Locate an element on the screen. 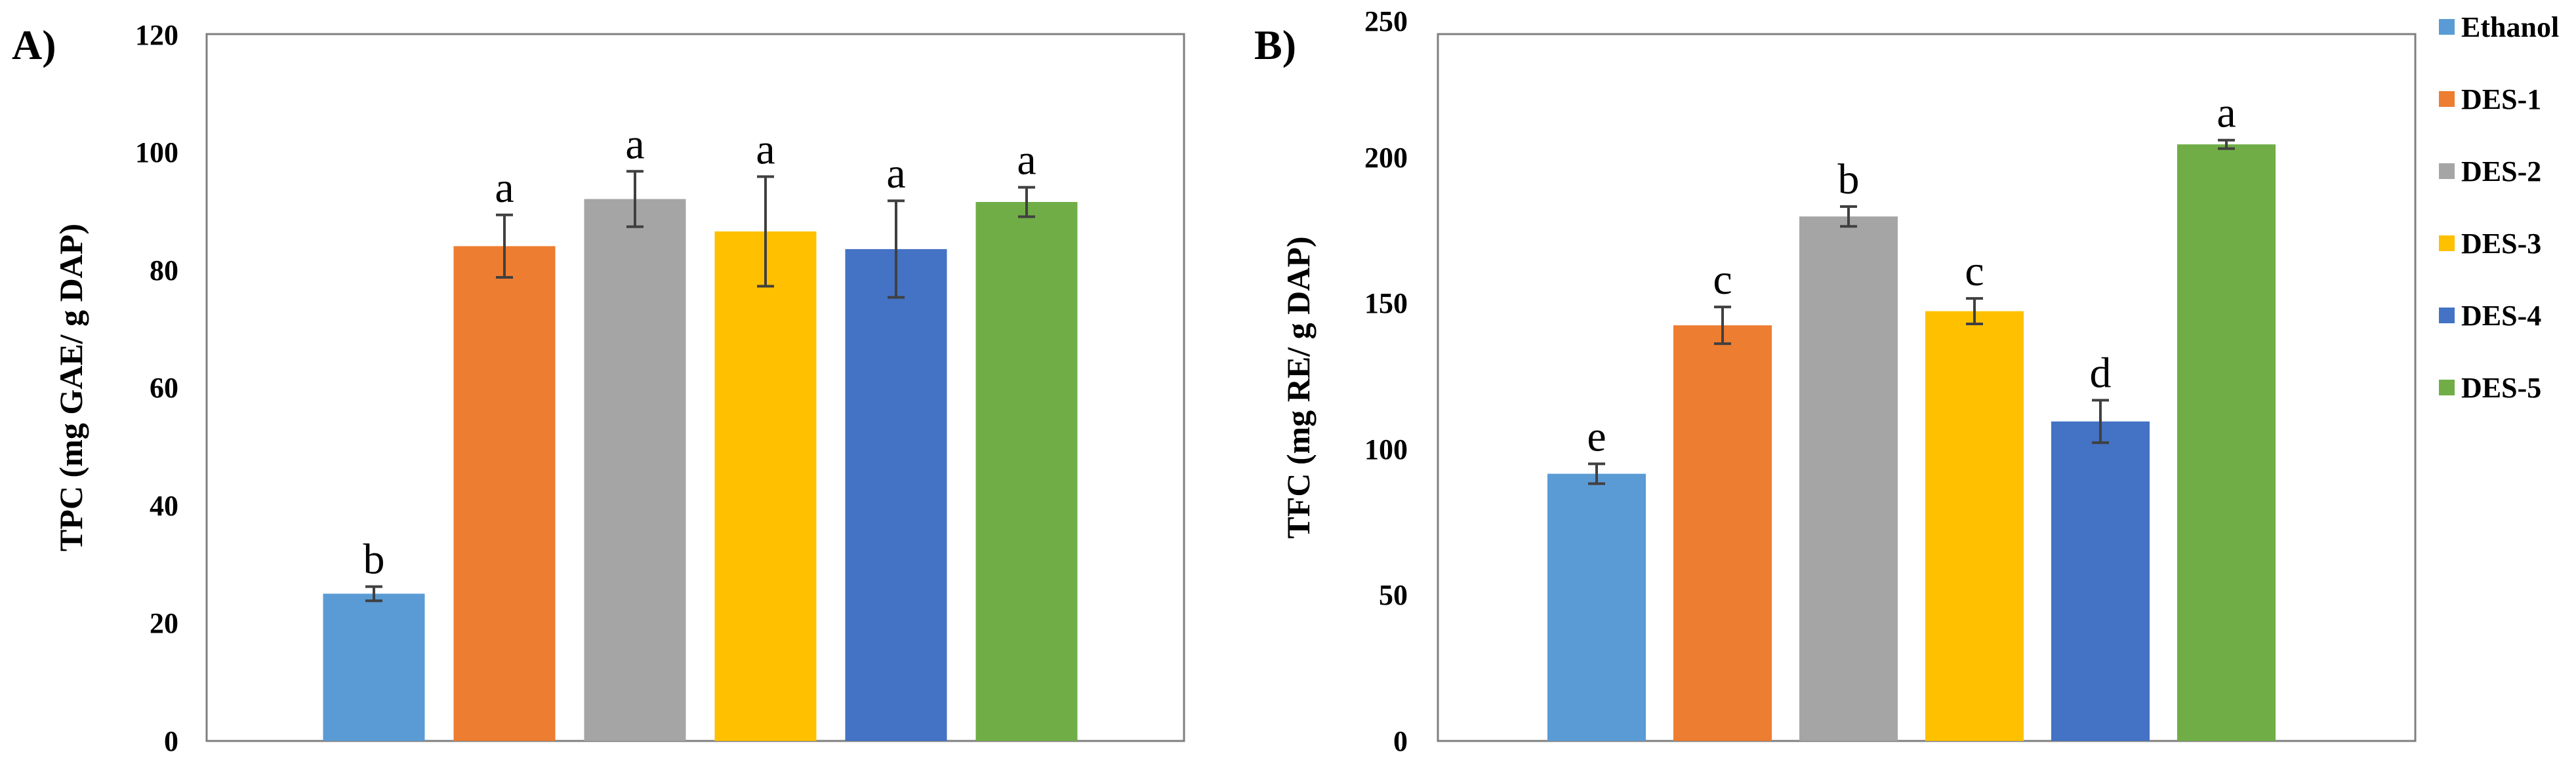  chart-a-ytick-5: 100 is located at coordinates (156, 152).